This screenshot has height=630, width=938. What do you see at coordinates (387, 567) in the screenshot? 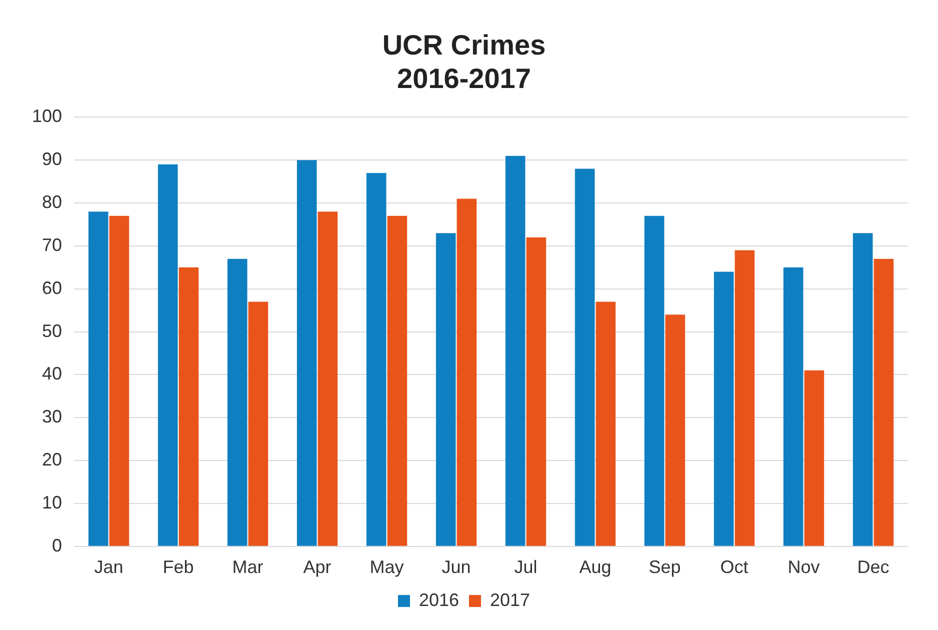
I see `x-tick-label: May` at bounding box center [387, 567].